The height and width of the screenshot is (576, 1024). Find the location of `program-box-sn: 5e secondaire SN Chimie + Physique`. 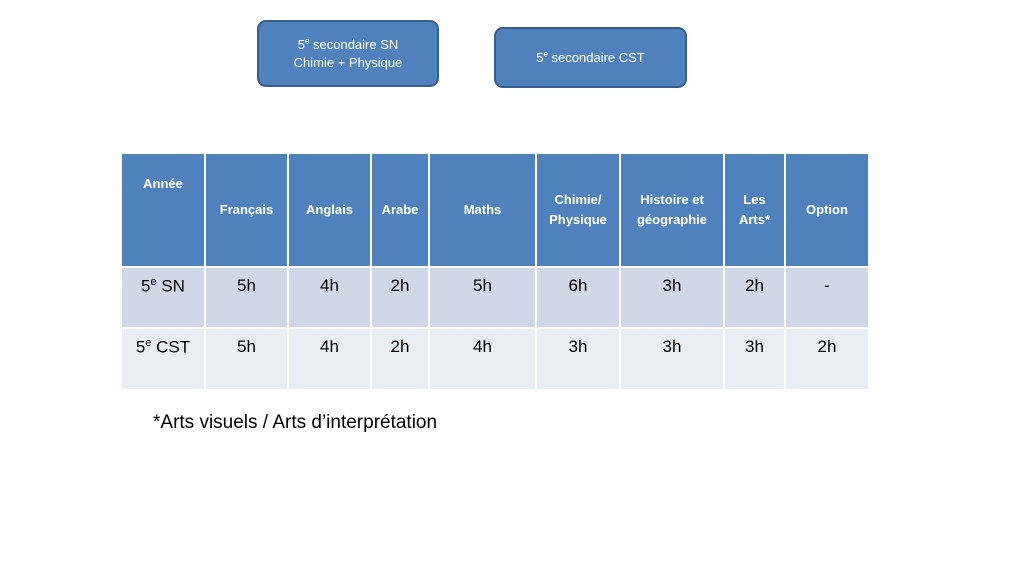

program-box-sn: 5e secondaire SN Chimie + Physique is located at coordinates (348, 53).